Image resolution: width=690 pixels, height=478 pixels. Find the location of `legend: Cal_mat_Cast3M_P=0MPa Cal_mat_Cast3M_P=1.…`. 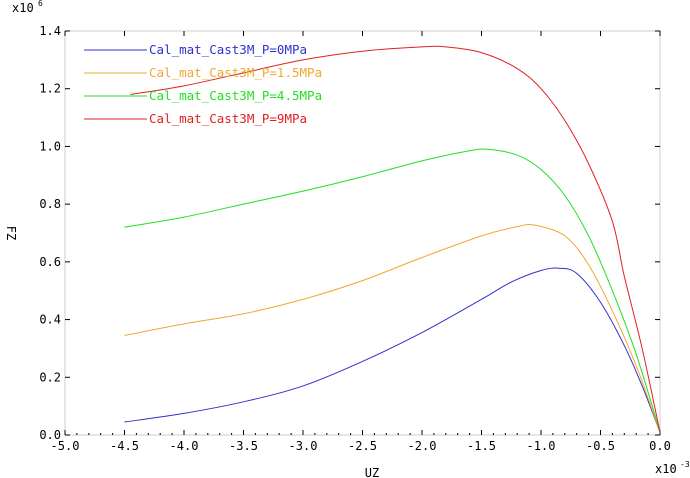

legend: Cal_mat_Cast3M_P=0MPa Cal_mat_Cast3M_P=1.… is located at coordinates (203, 84).